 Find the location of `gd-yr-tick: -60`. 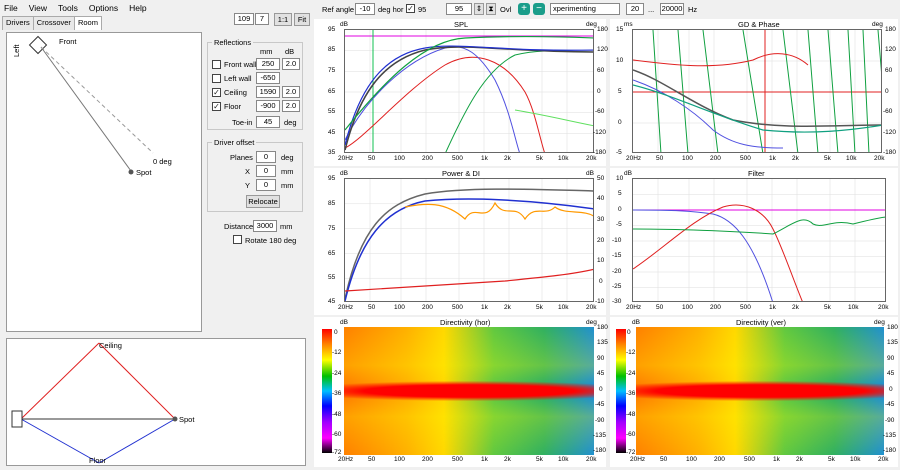

gd-yr-tick: -60 is located at coordinates (888, 111).